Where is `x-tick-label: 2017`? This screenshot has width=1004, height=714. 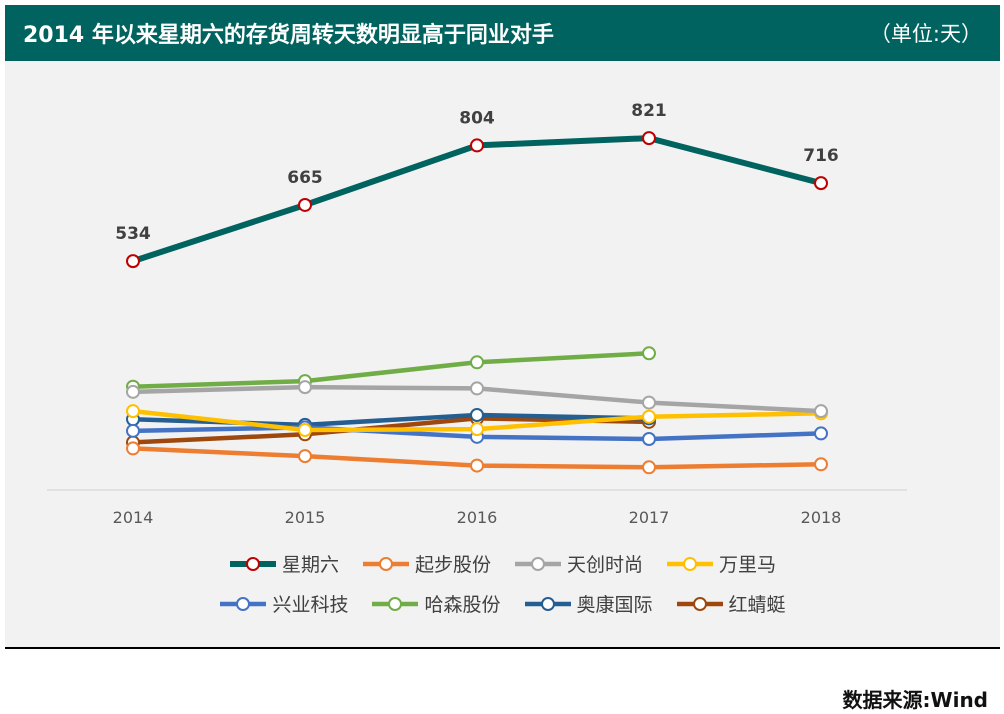 x-tick-label: 2017 is located at coordinates (649, 517).